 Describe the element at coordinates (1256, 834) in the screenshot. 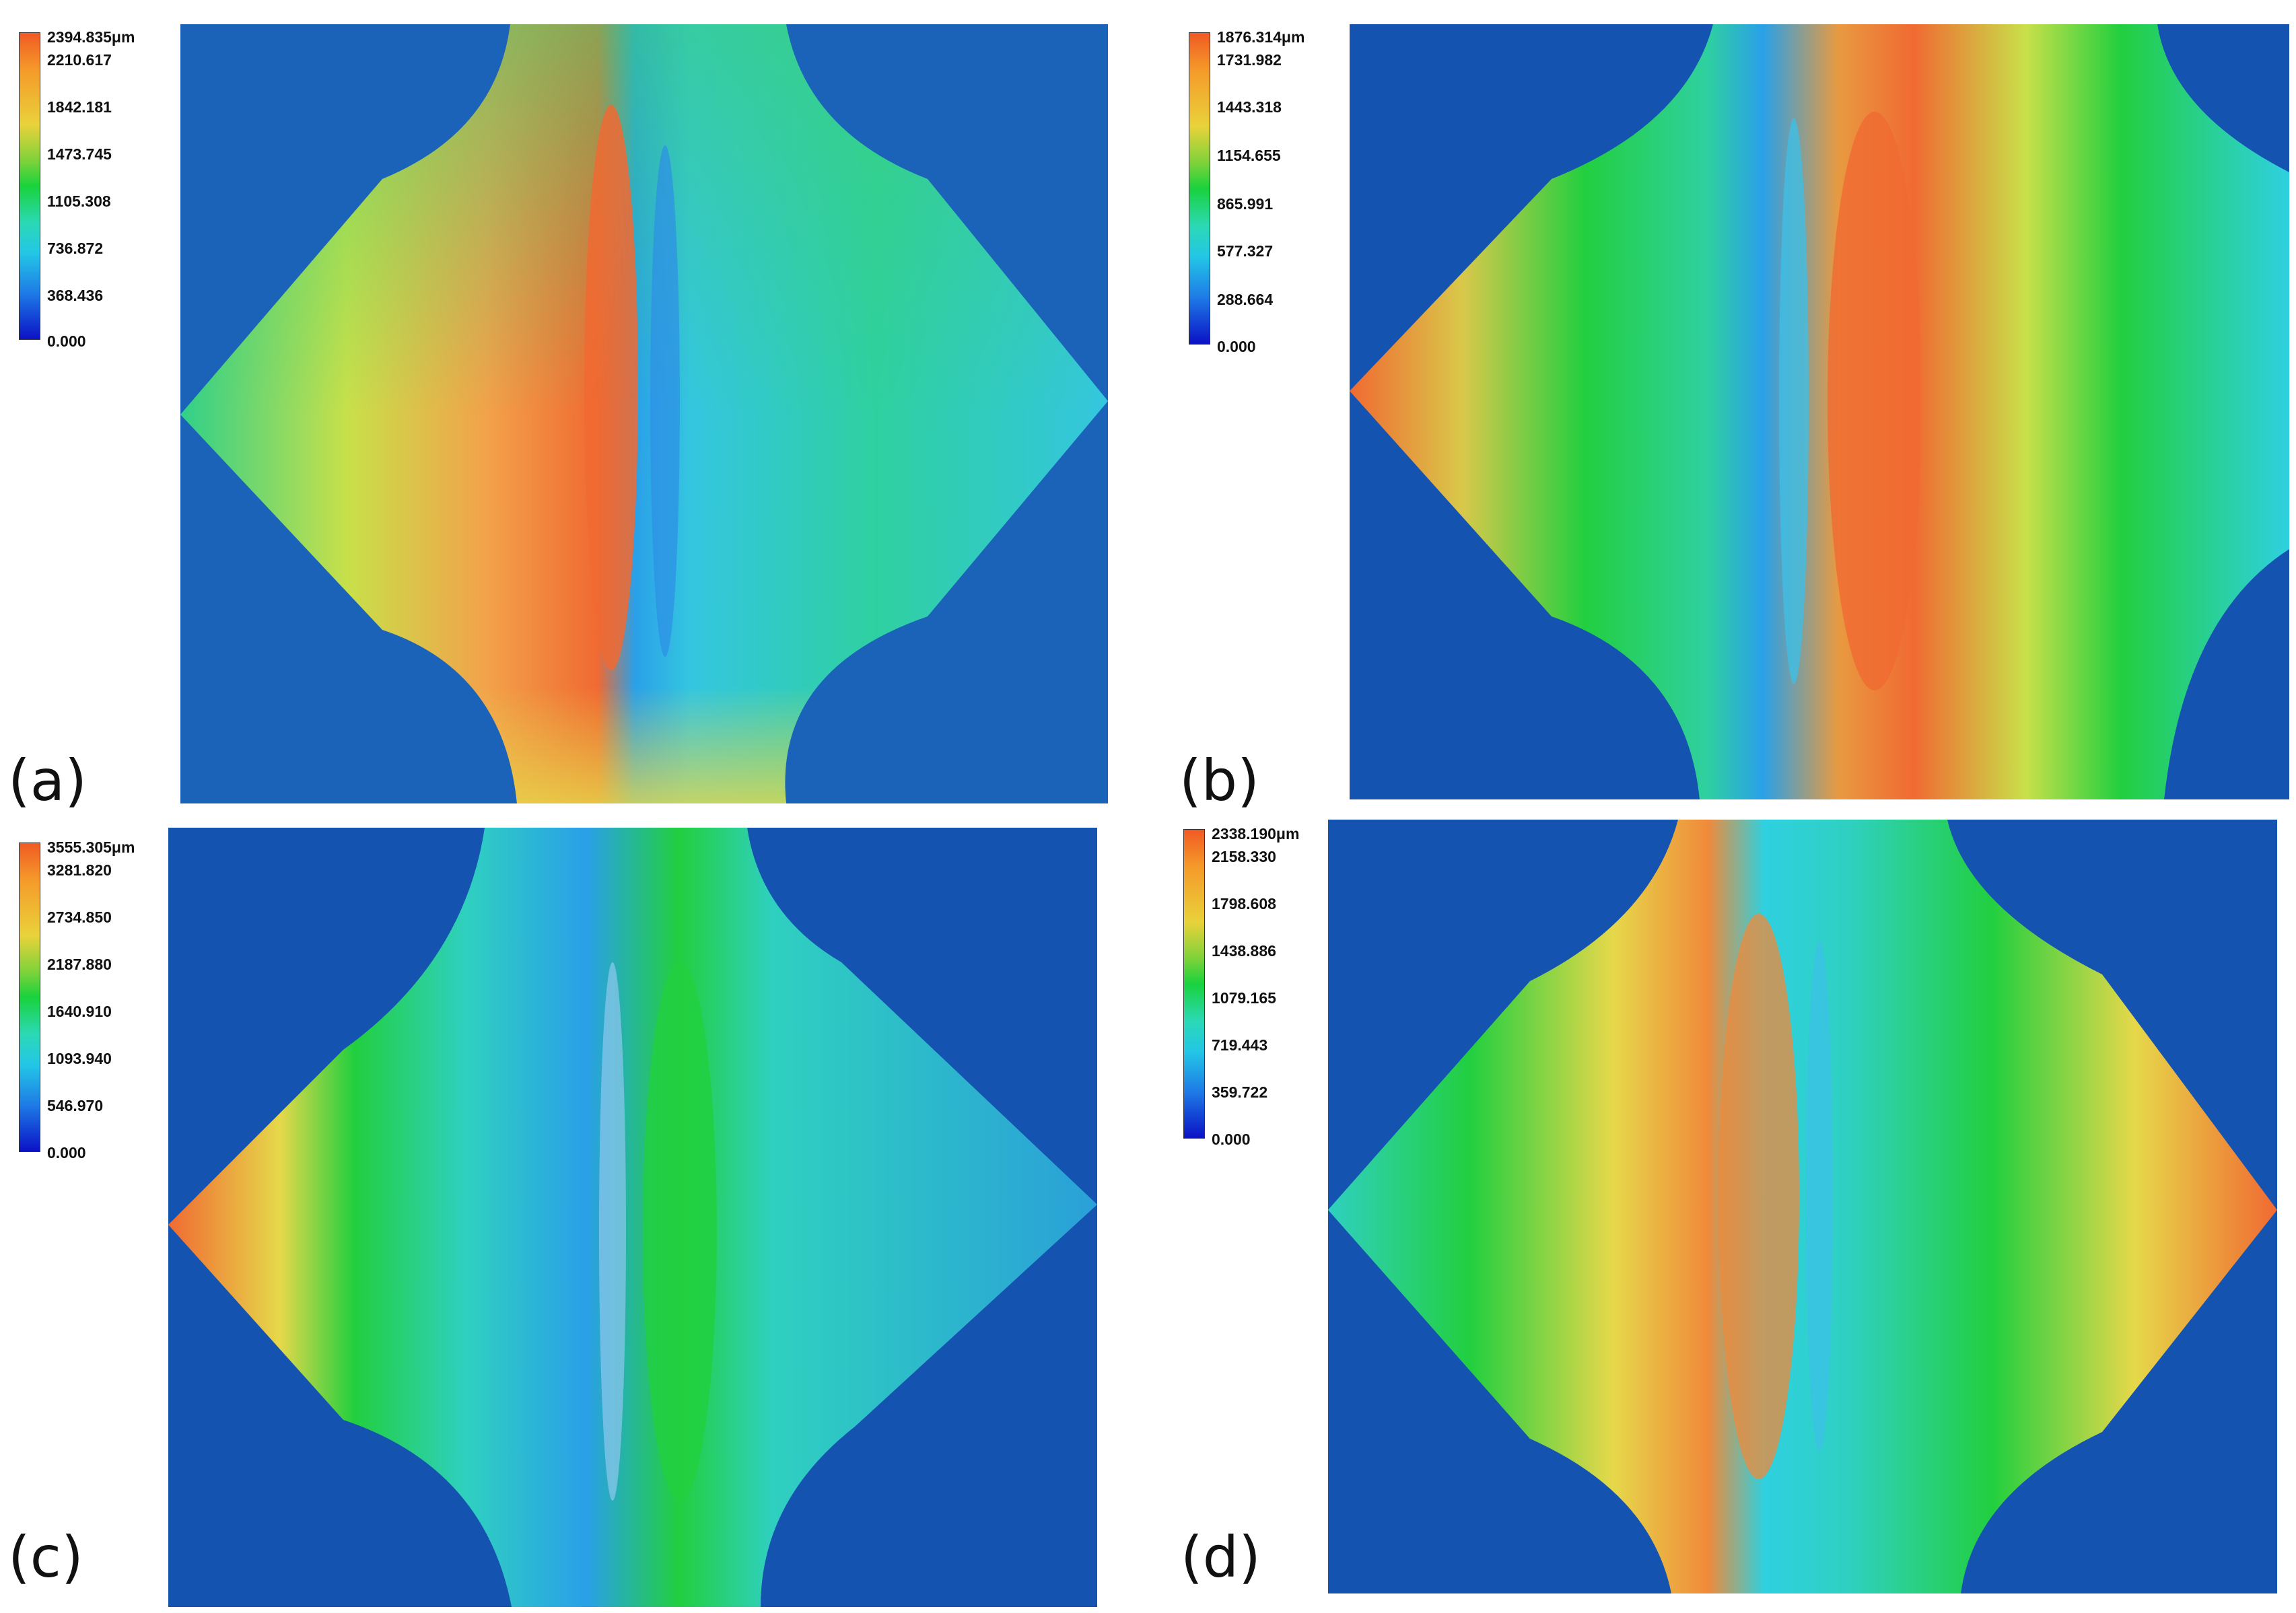

I see `scale-max-label: 2338.190μm` at that location.